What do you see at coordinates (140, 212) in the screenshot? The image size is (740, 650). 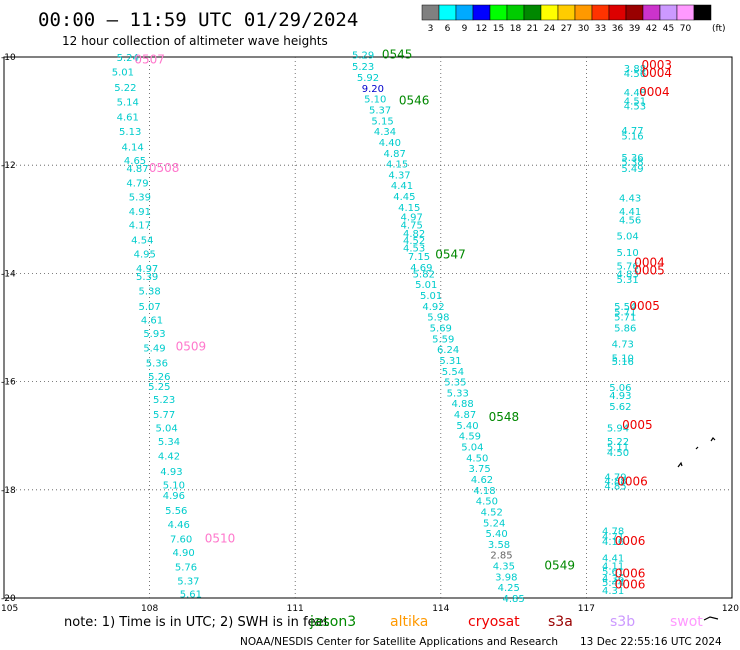 I see `wave-height-label: 4.91` at bounding box center [140, 212].